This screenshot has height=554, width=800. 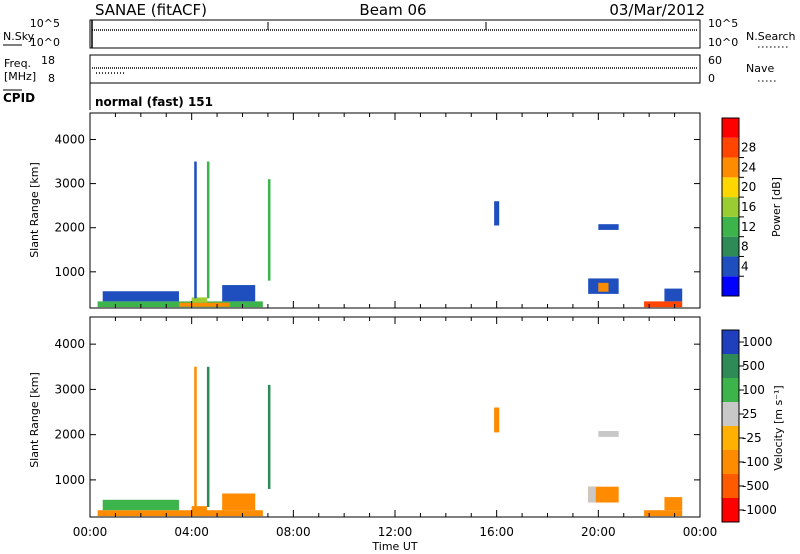 What do you see at coordinates (191, 532) in the screenshot?
I see `time-tick-label-1: 04:00` at bounding box center [191, 532].